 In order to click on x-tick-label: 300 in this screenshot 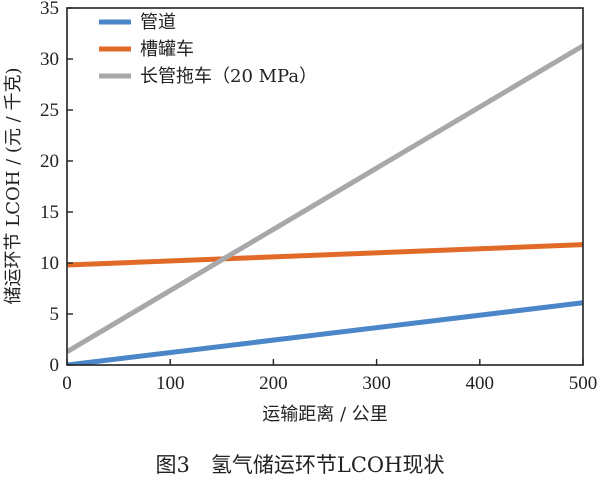, I will do `click(376, 383)`.